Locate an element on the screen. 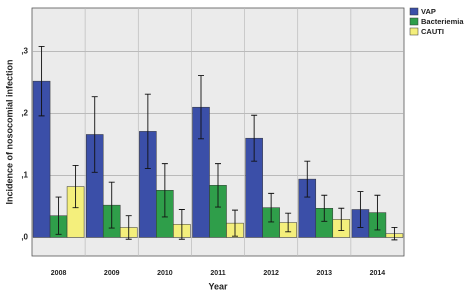 Image resolution: width=466 pixels, height=290 pixels. y-tick-label: ,2 is located at coordinates (24, 113).